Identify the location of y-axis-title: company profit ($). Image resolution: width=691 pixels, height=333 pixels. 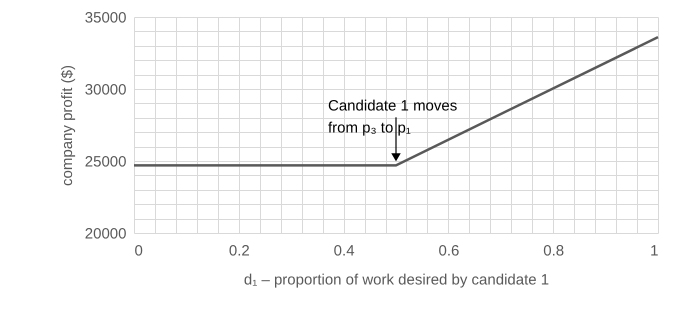
(67, 125).